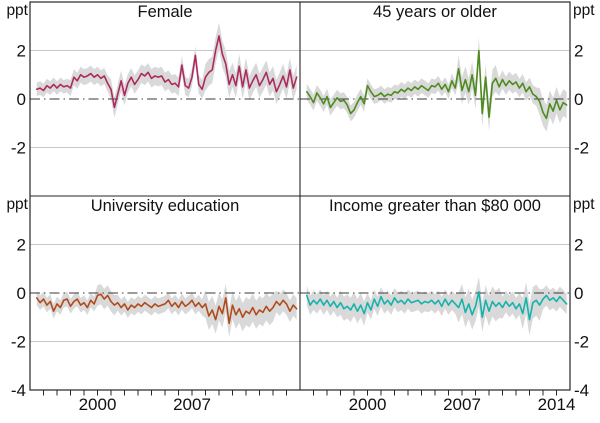 This screenshot has width=600, height=423. I want to click on data-line-45-years-or-older, so click(436, 84).